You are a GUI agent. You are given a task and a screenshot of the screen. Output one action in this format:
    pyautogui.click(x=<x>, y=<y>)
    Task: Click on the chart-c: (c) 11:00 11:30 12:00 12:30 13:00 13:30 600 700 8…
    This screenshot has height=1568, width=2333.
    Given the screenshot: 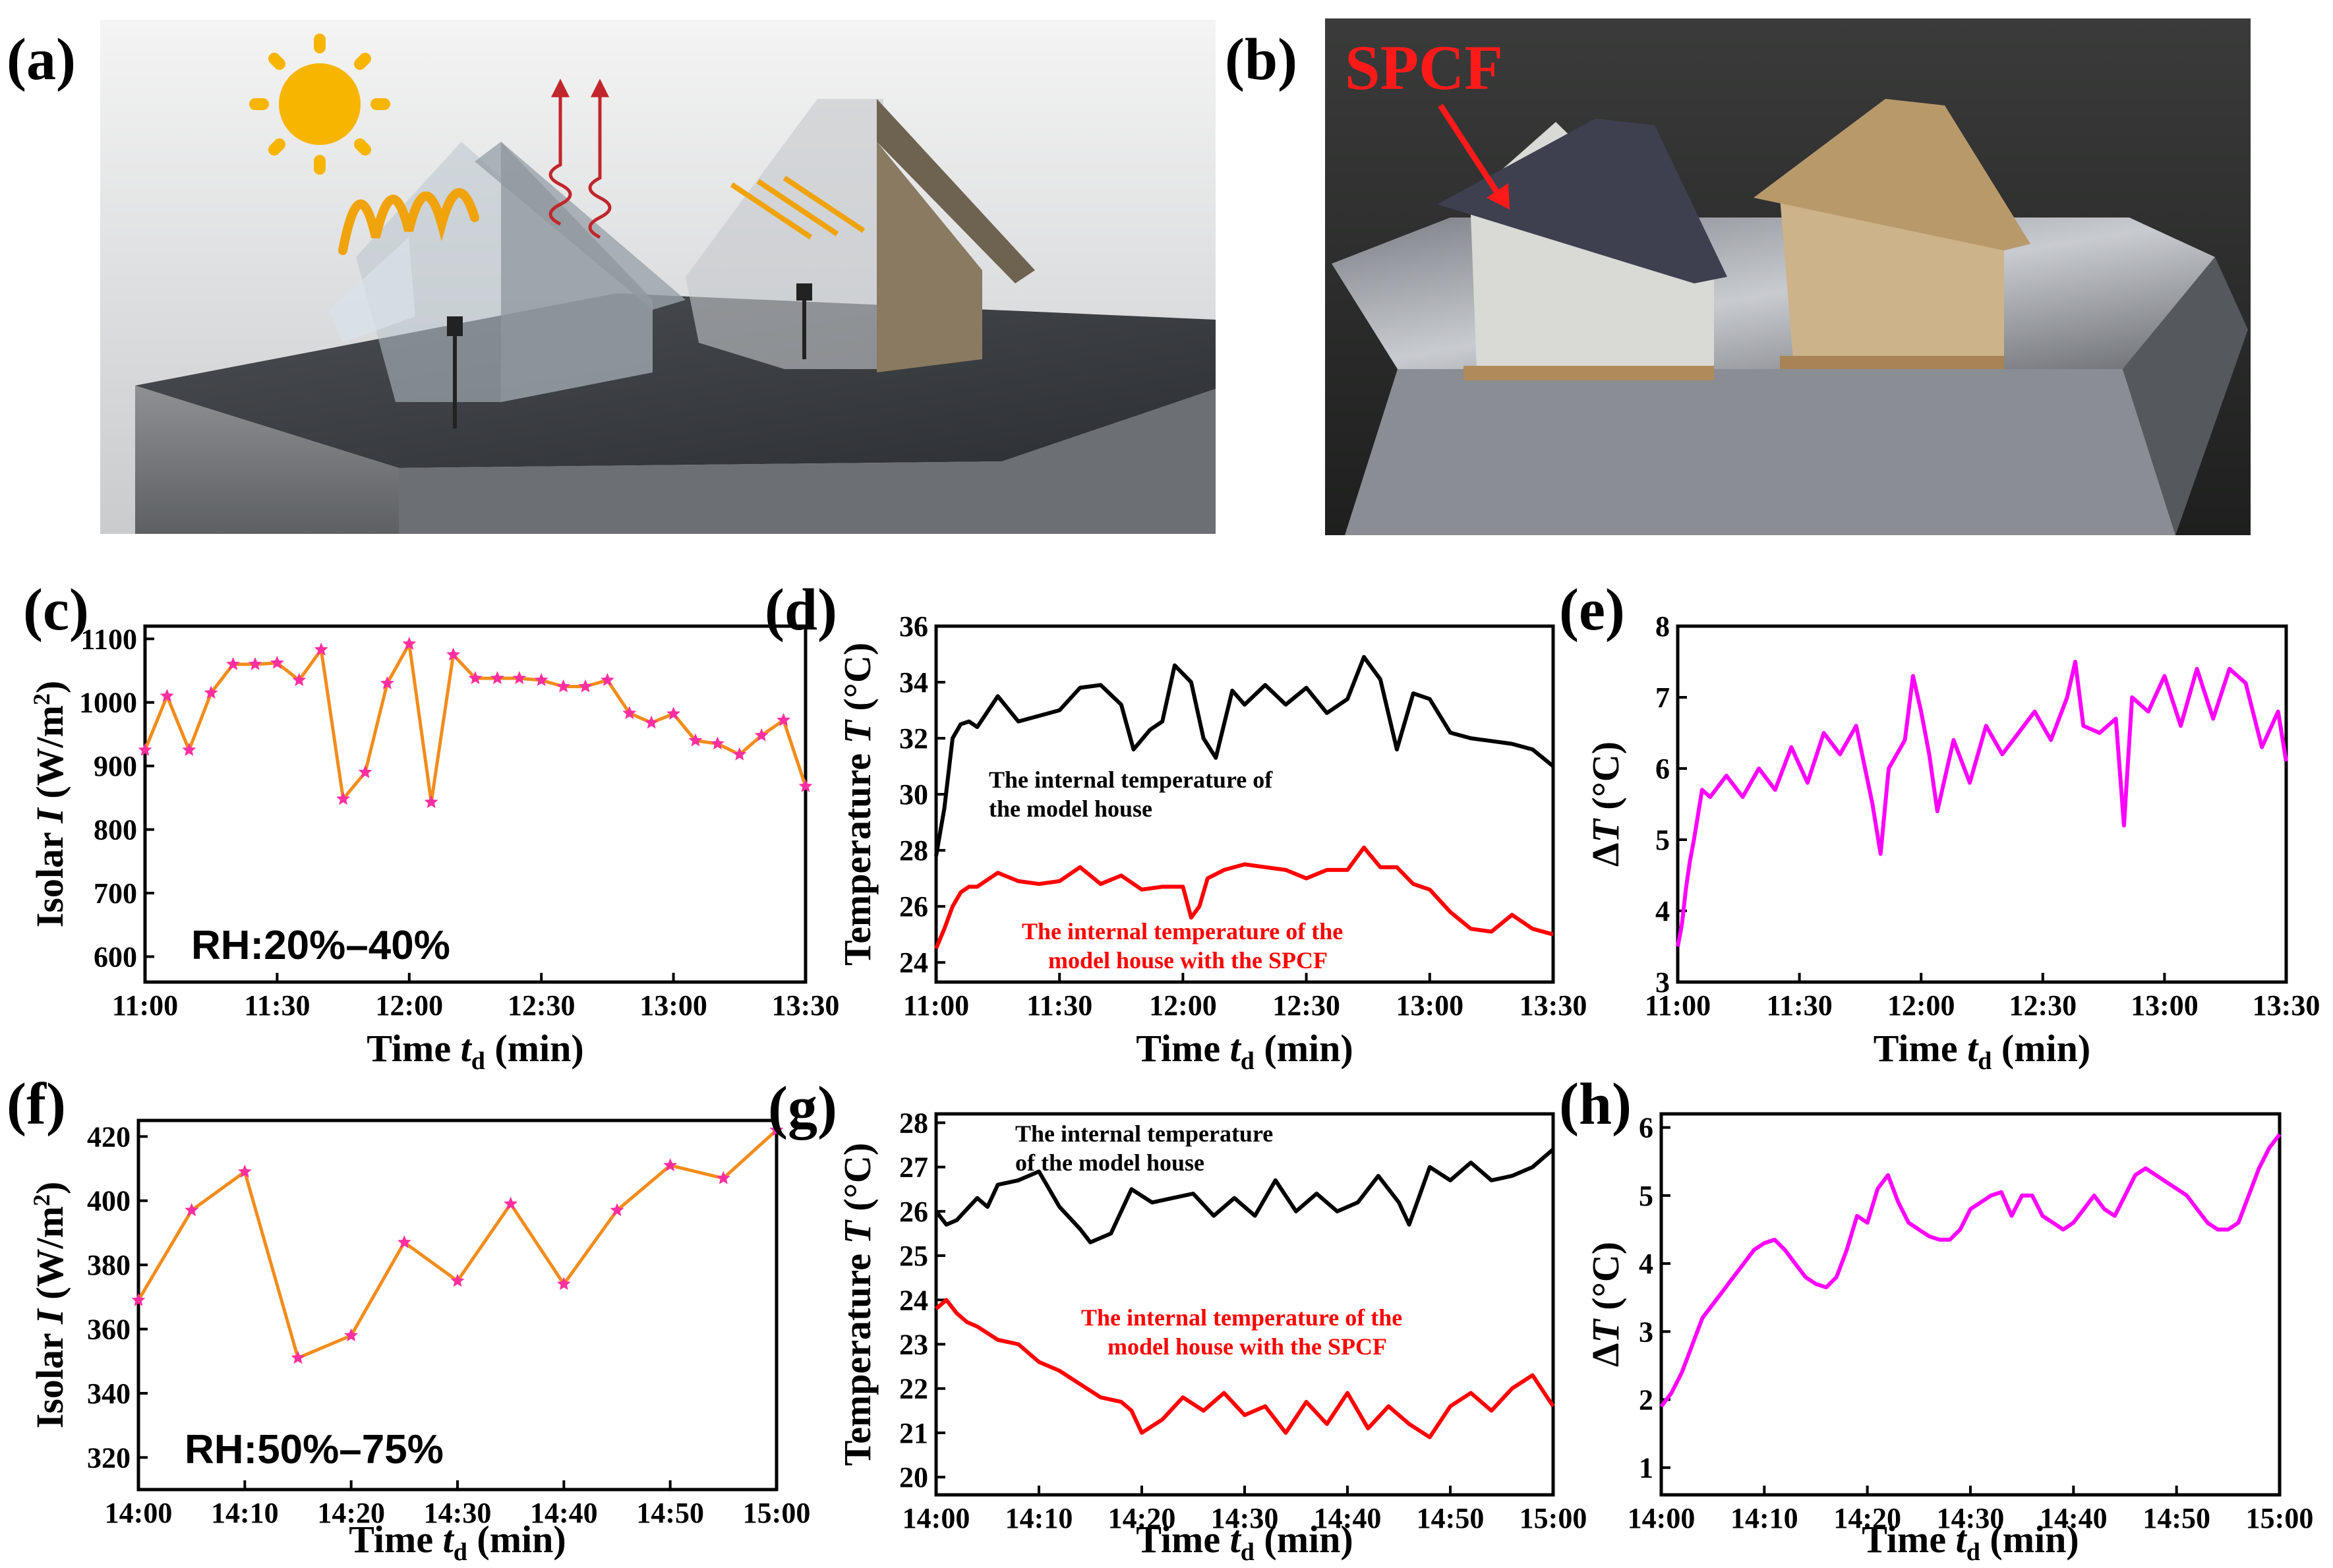 What is the action you would take?
    pyautogui.click(x=431, y=826)
    